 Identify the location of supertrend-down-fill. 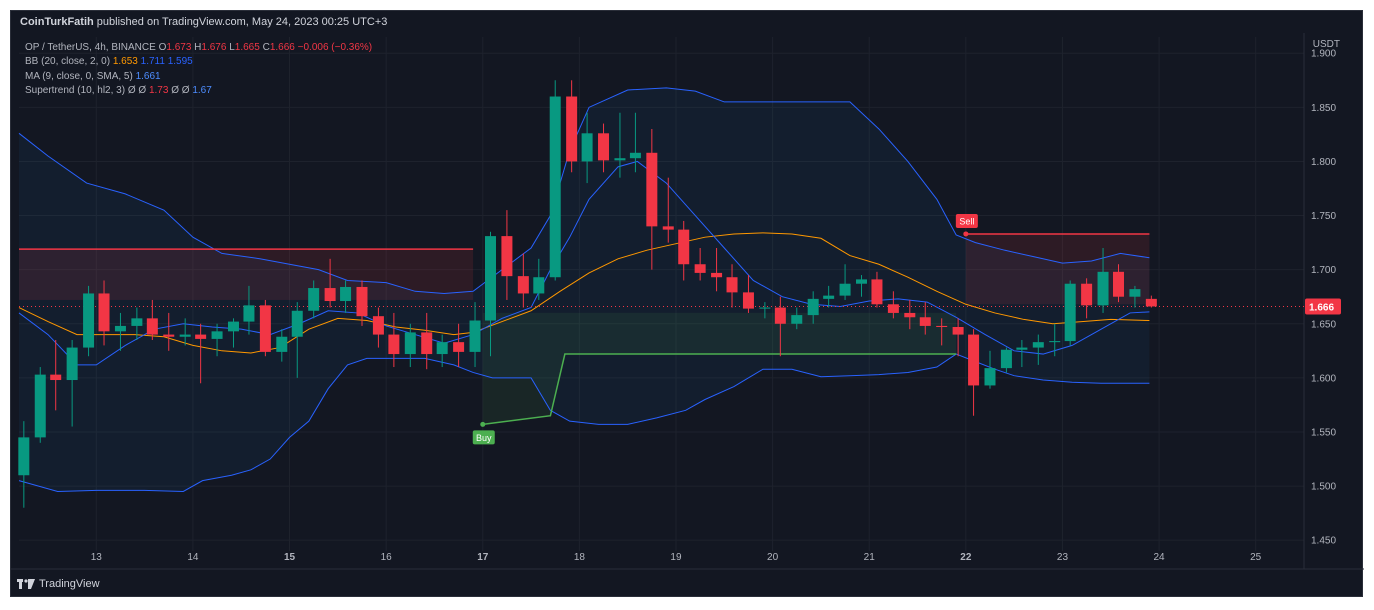
(246, 274).